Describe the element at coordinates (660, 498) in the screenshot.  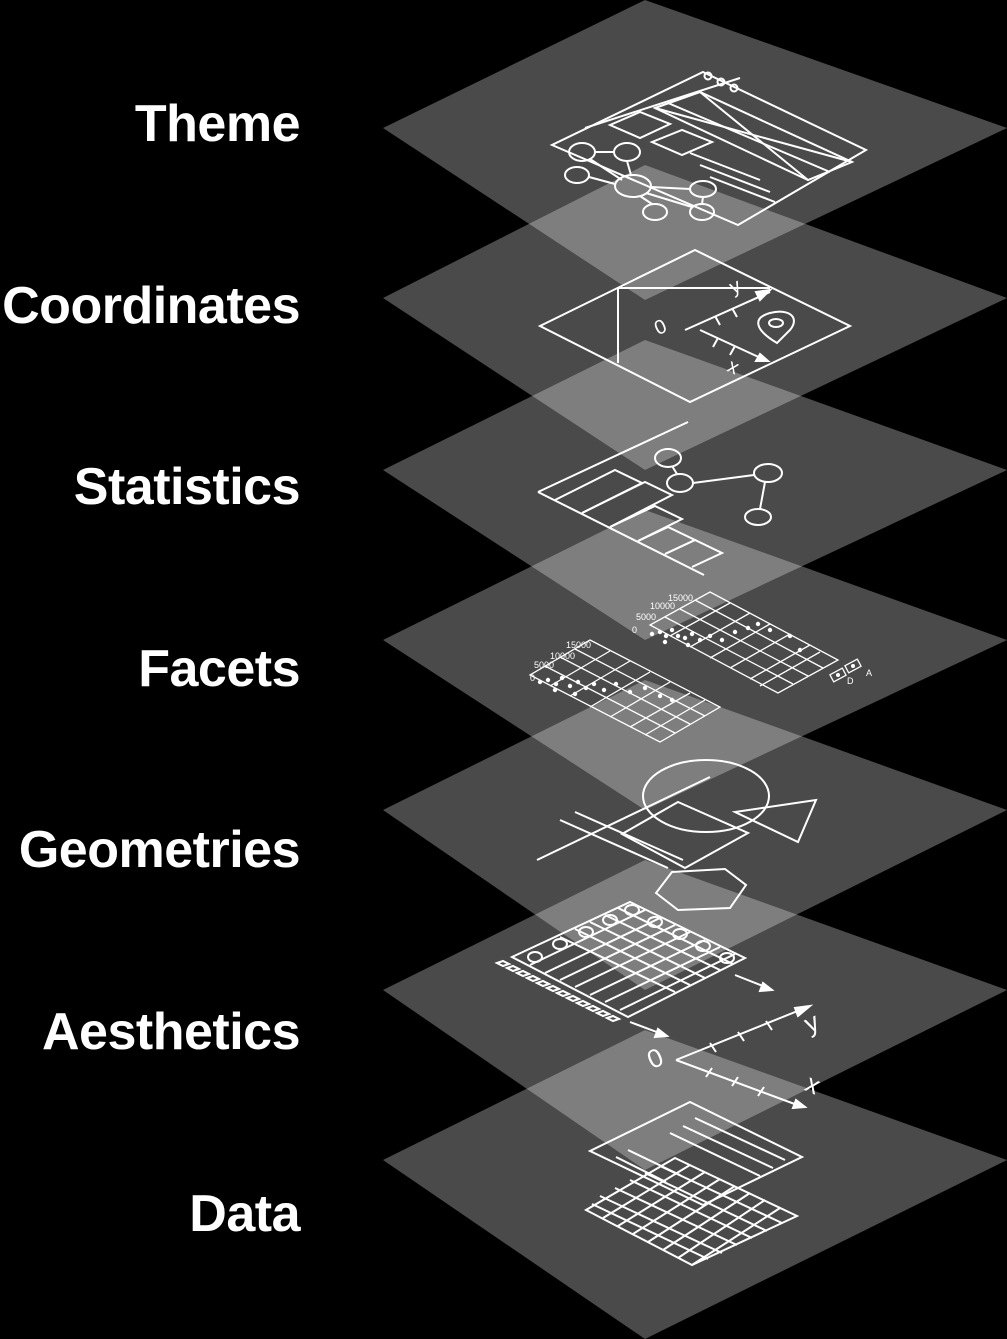
I see `statistics-icon` at that location.